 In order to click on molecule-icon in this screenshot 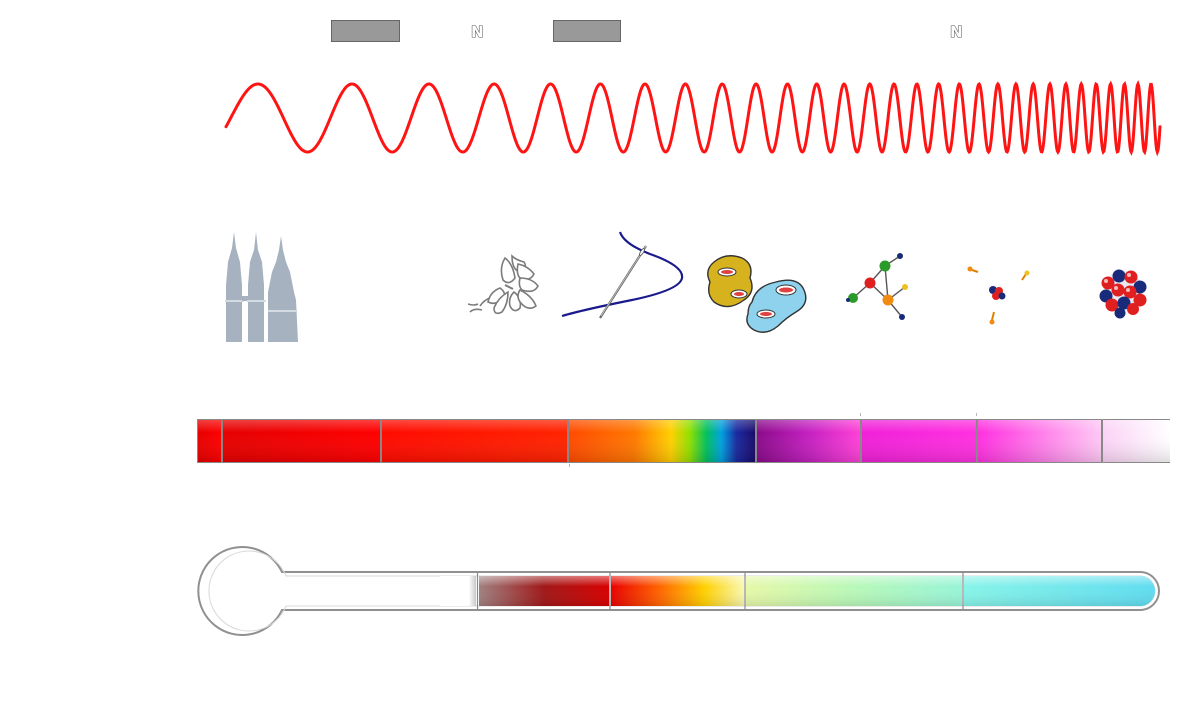, I will do `click(877, 286)`.